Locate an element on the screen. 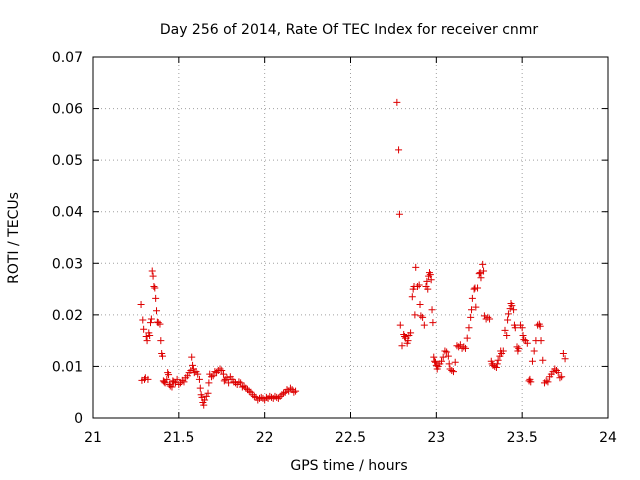 Image resolution: width=640 pixels, height=480 pixels. x-tick-labels: 21 21.5 22 22.5 23 23.5 24 is located at coordinates (350, 438).